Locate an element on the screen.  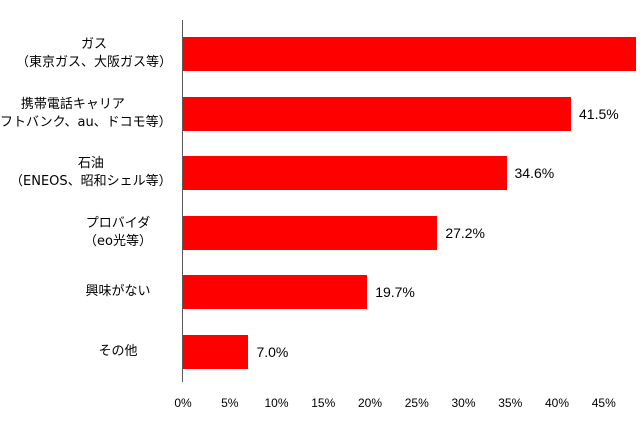
category-label: ガス （東京ガス、大阪ガス等） is located at coordinates (94, 54).